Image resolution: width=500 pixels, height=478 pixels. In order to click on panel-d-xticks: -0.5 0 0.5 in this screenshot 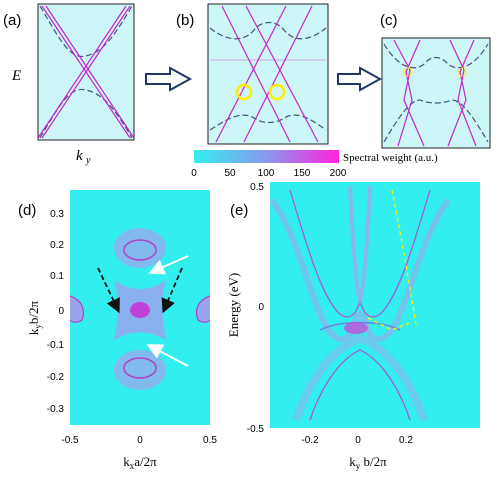, I will do `click(139, 440)`.